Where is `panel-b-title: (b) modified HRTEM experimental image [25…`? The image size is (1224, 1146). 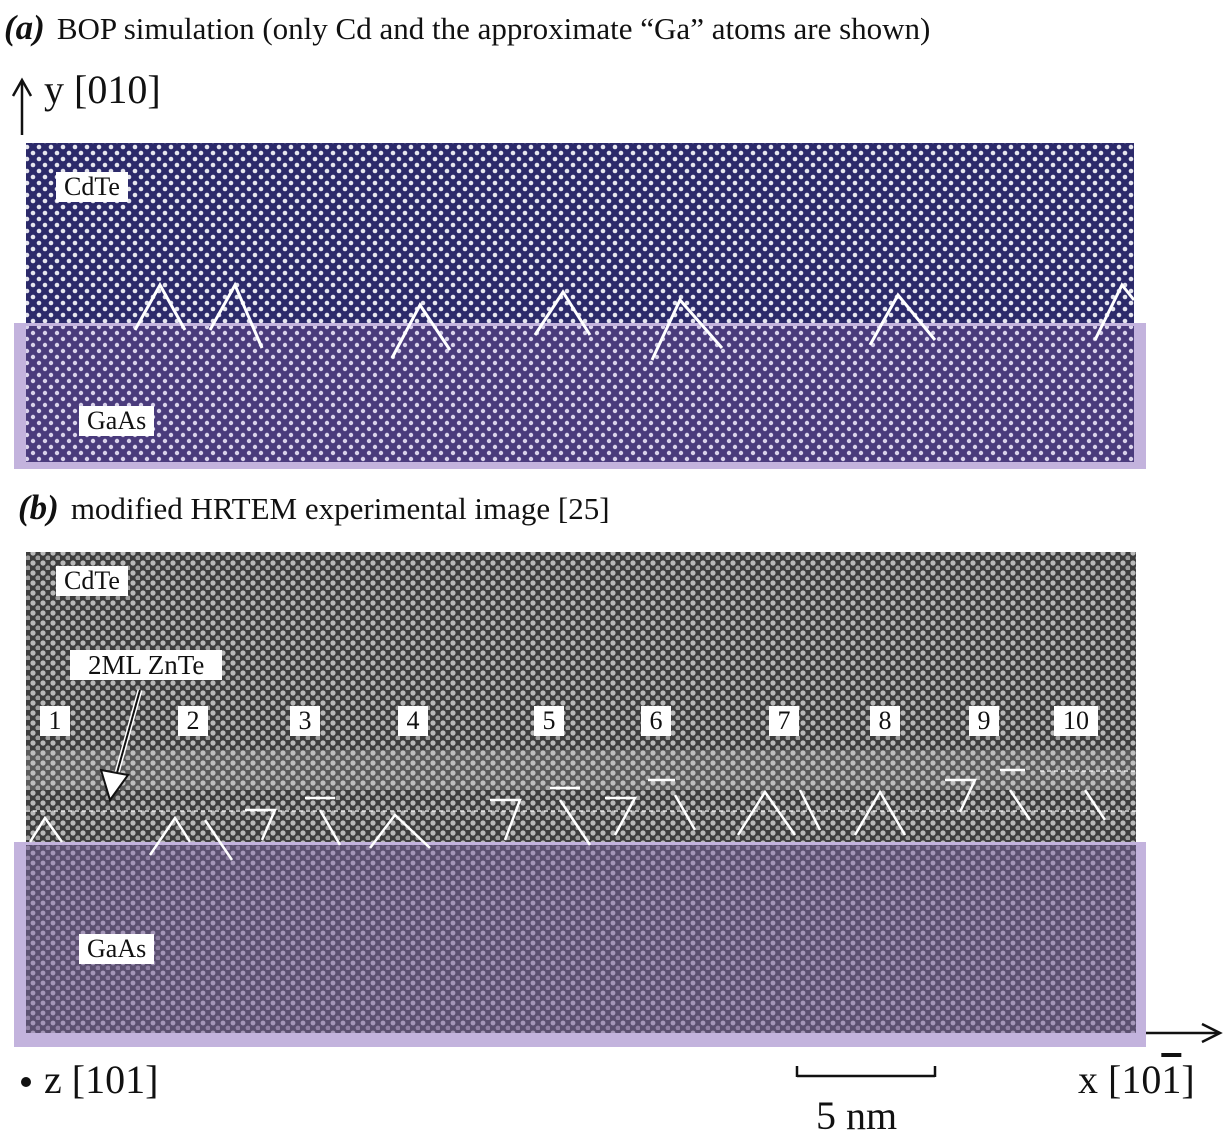
panel-b-title: (b) modified HRTEM experimental image [25… is located at coordinates (314, 508).